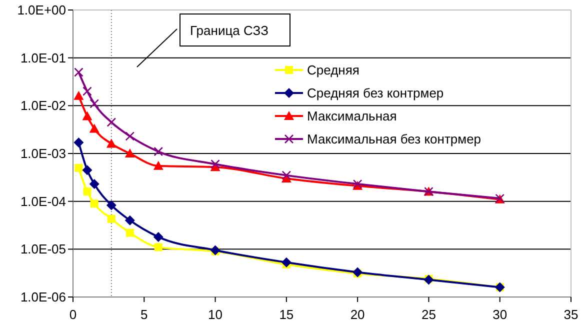 The image size is (581, 329). Describe the element at coordinates (73, 314) in the screenshot. I see `x-tick-label: 0` at that location.